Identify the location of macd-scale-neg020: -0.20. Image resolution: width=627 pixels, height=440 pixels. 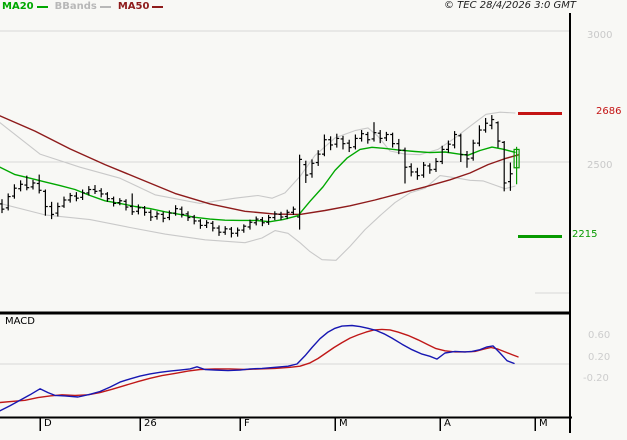
(596, 378).